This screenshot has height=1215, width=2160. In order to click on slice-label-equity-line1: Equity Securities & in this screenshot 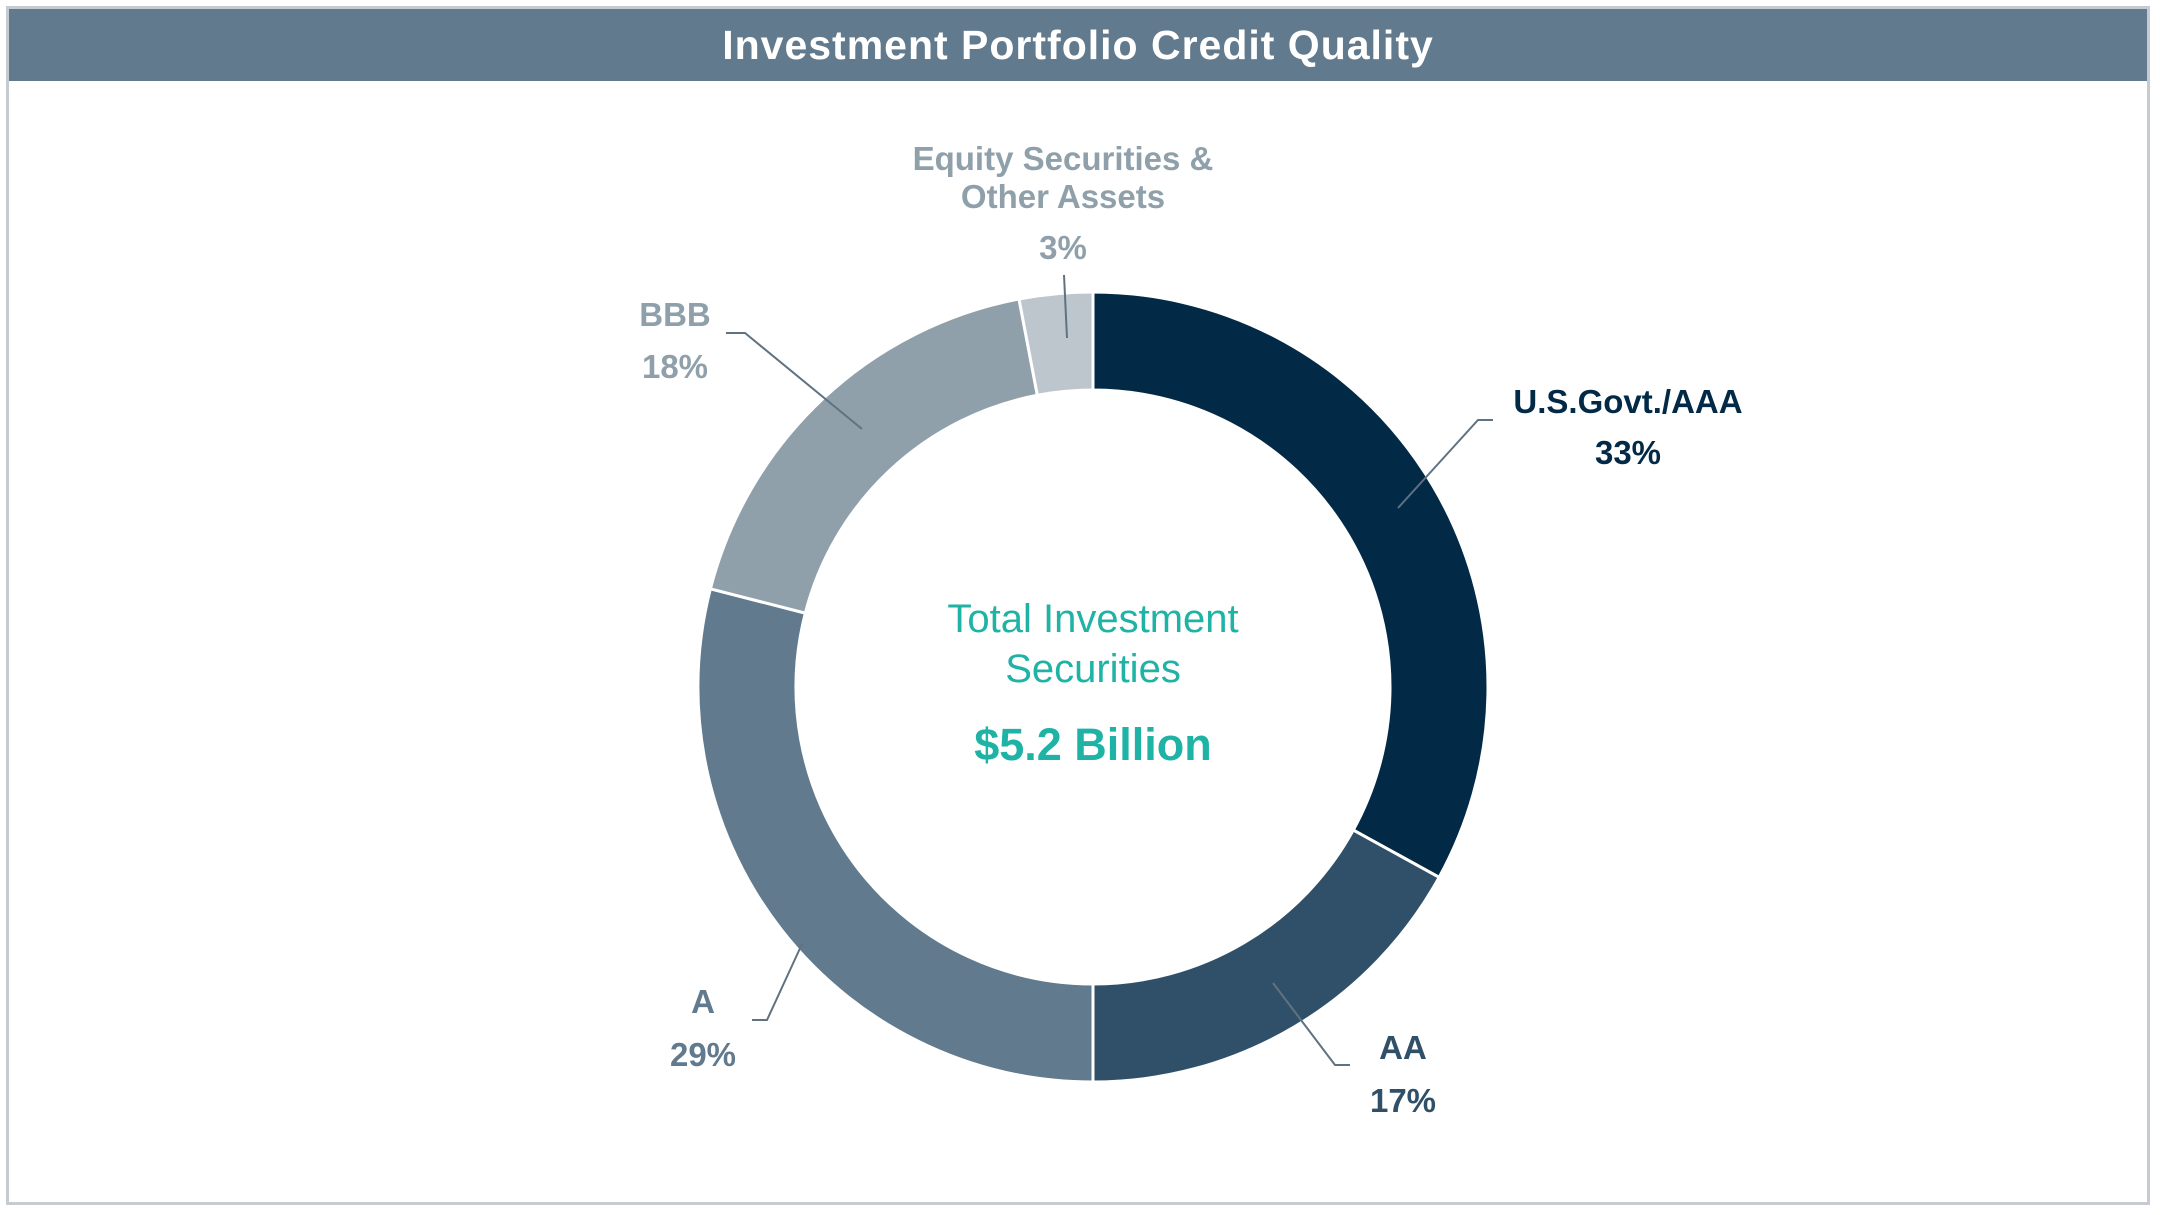, I will do `click(1063, 158)`.